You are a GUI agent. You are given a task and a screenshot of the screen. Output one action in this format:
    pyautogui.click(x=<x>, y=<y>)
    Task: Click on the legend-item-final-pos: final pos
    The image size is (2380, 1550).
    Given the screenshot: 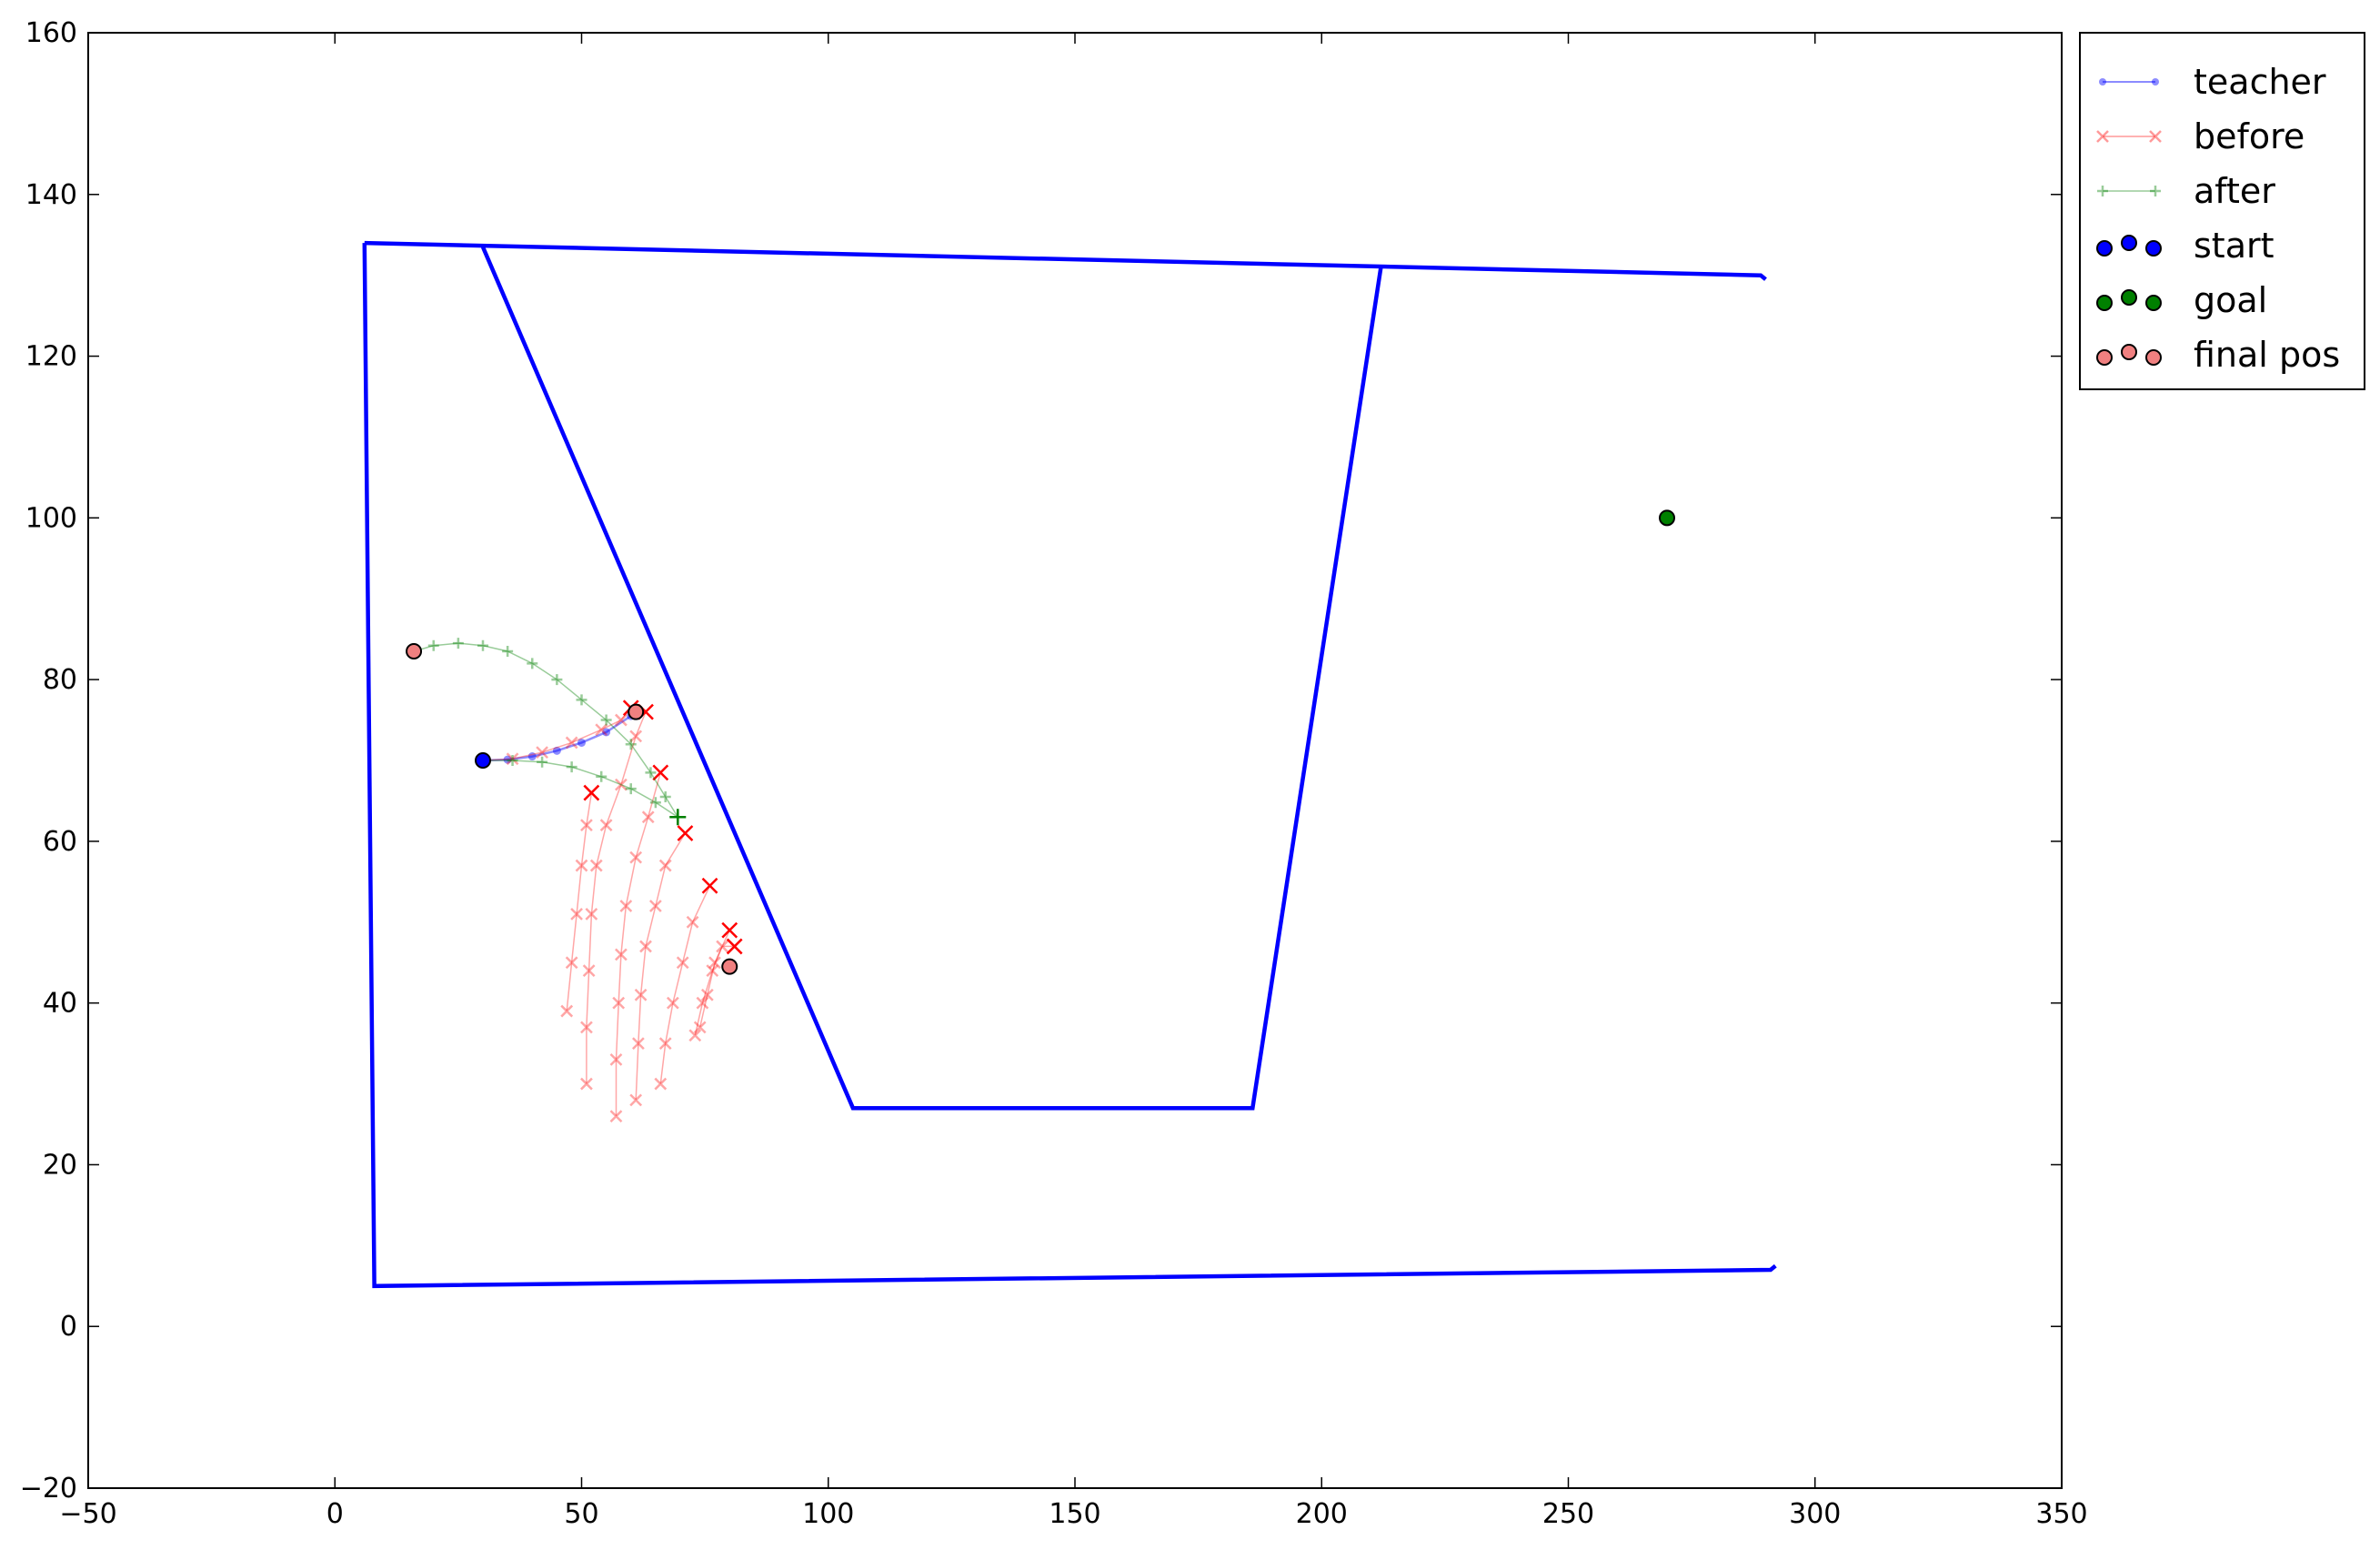 What is the action you would take?
    pyautogui.click(x=2218, y=355)
    